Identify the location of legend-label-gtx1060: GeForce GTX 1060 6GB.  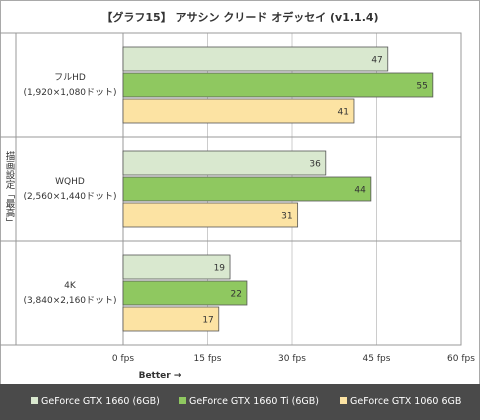
(406, 401).